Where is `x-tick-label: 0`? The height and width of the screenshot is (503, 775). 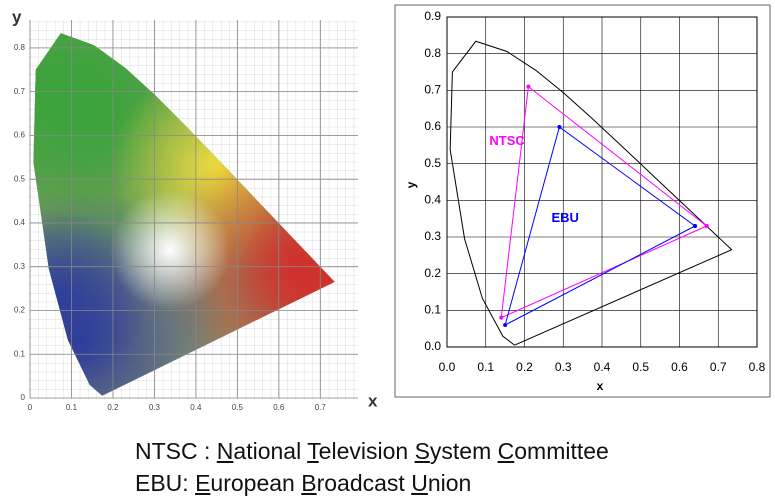
x-tick-label: 0 is located at coordinates (30, 407).